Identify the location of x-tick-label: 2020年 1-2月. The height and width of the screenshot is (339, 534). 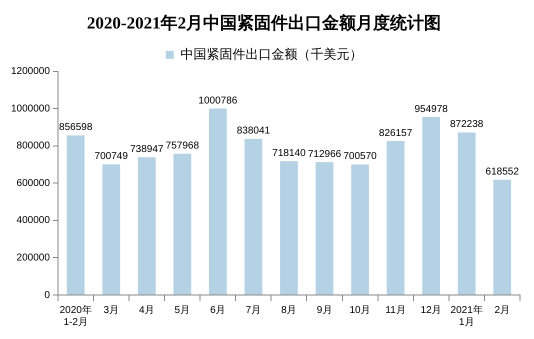
(76, 316).